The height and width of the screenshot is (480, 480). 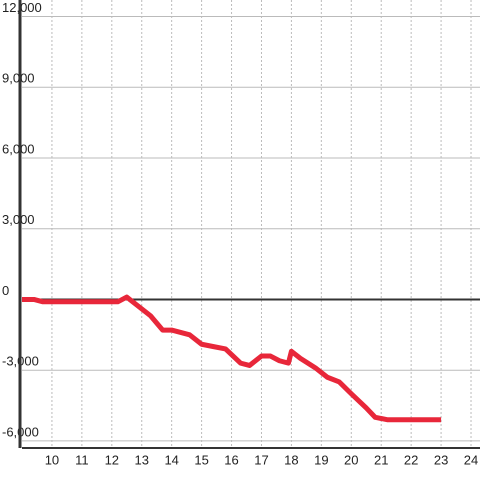 I want to click on x-tick-label: 15, so click(x=201, y=459).